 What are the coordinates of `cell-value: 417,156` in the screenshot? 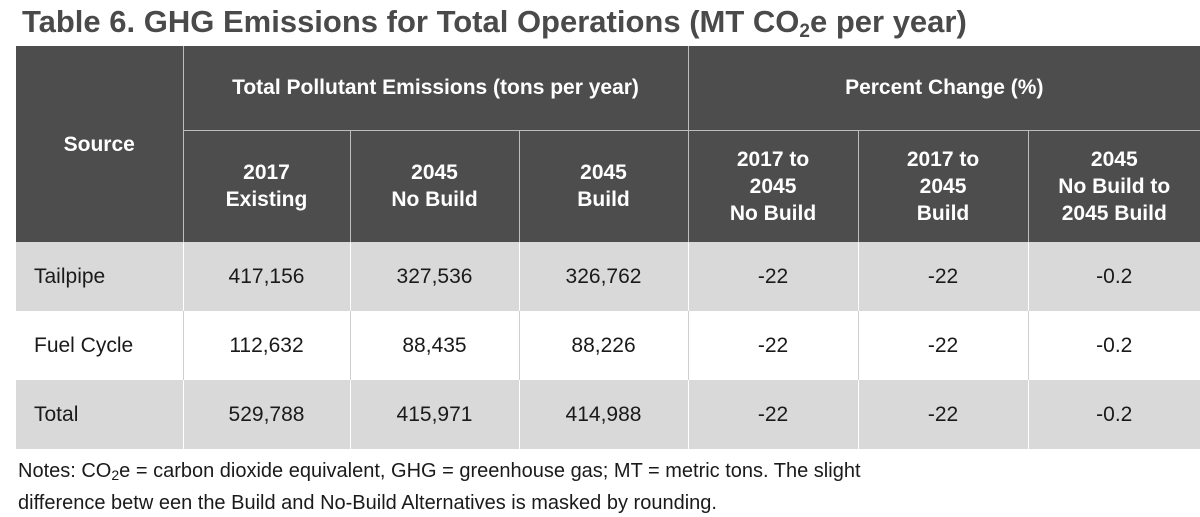 It's located at (266, 276).